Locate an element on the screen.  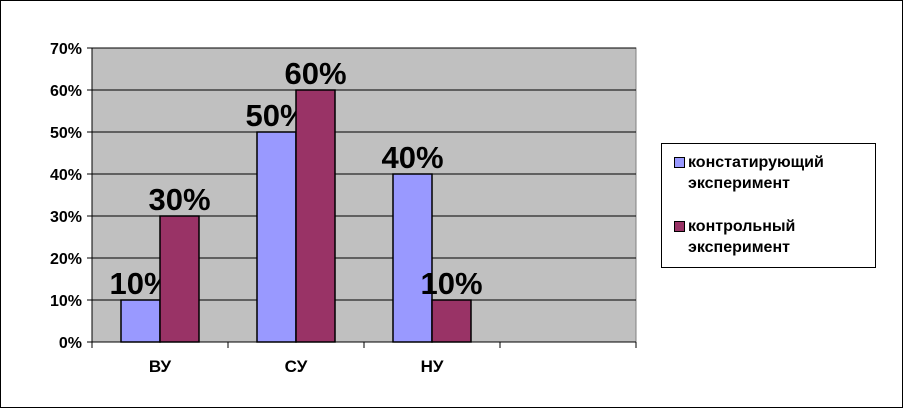
x-tick-label: ВУ is located at coordinates (160, 366).